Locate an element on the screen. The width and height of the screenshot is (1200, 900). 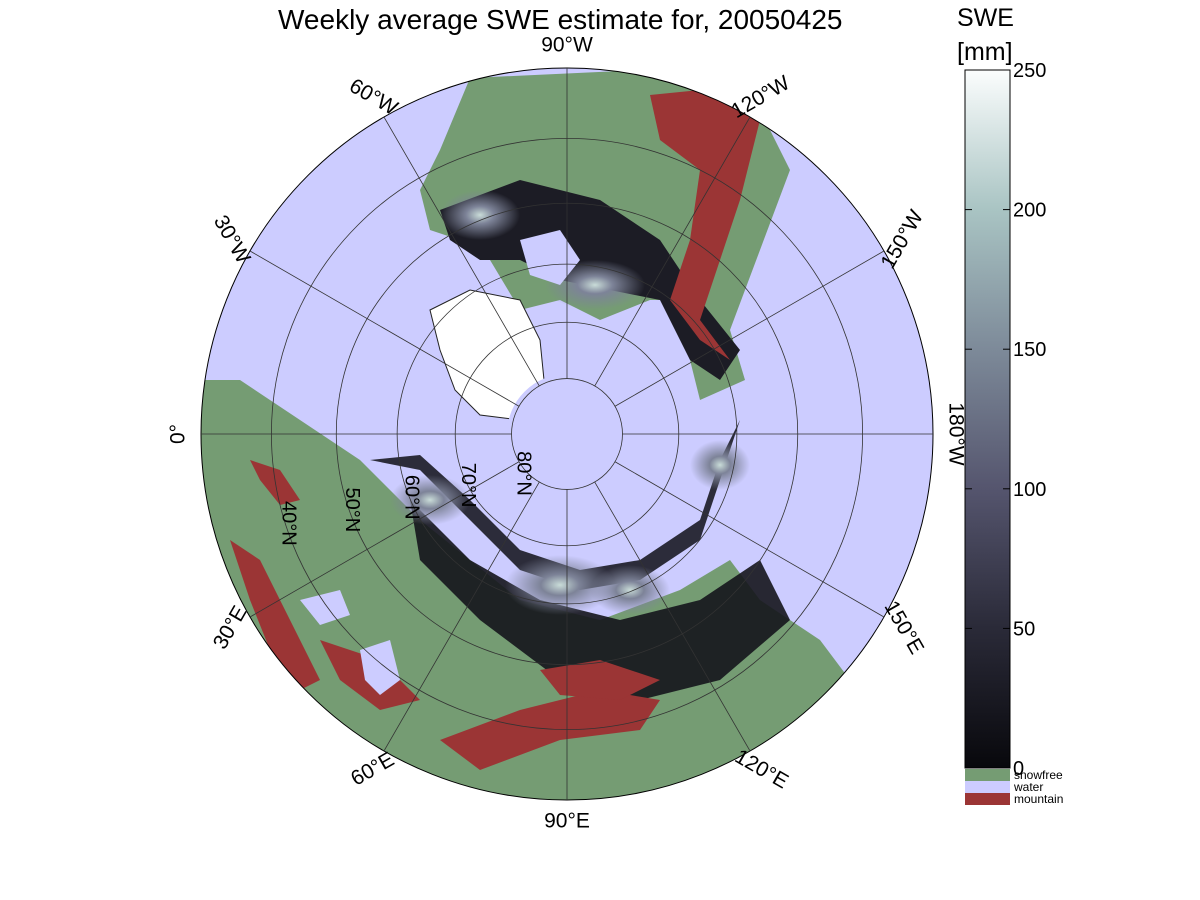
europe-mountains is located at coordinates (275, 615).